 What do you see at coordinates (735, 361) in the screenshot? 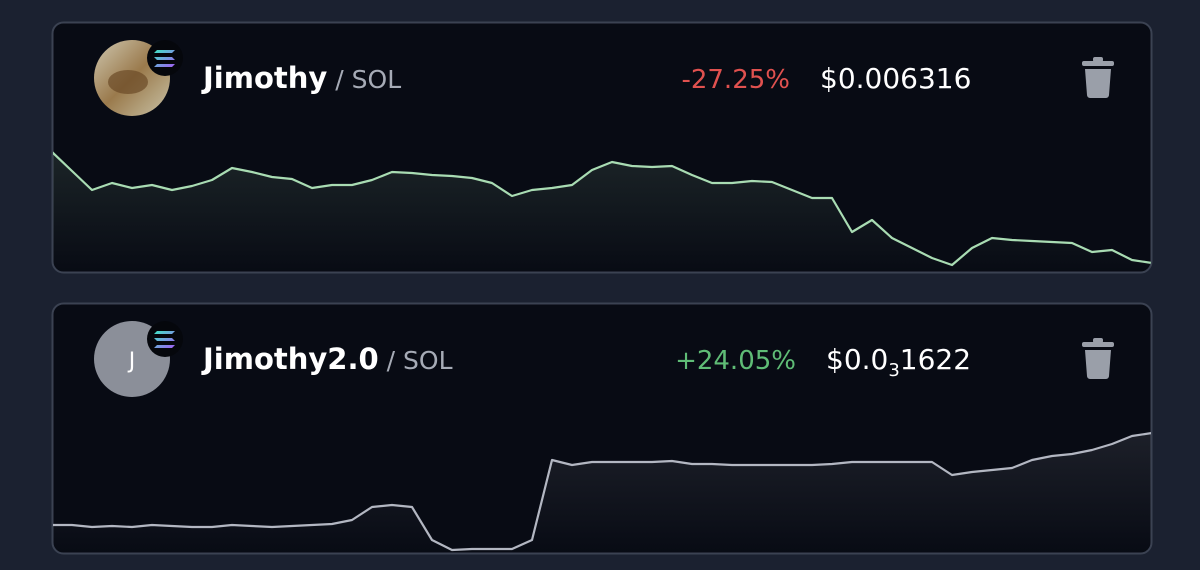
I see `price-change: +24.05%` at bounding box center [735, 361].